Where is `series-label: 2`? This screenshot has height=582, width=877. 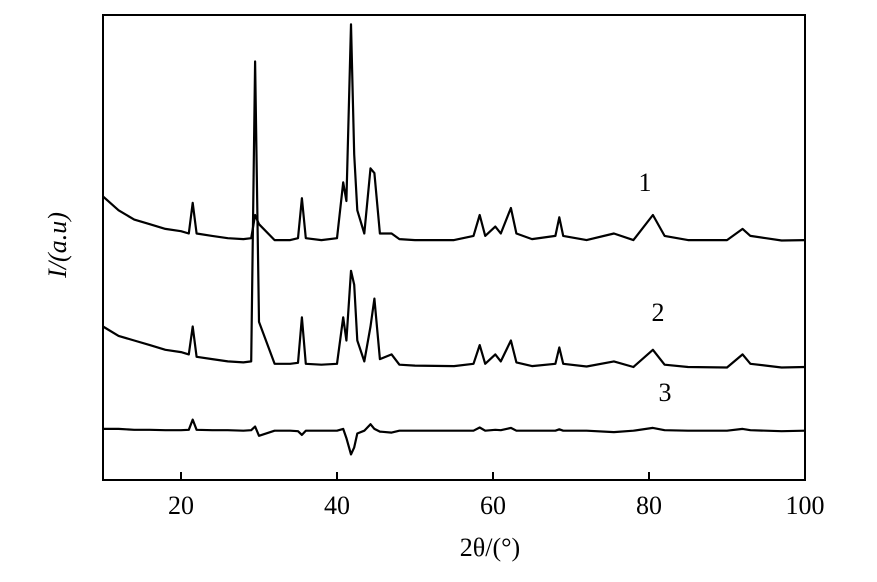 series-label: 2 is located at coordinates (658, 312).